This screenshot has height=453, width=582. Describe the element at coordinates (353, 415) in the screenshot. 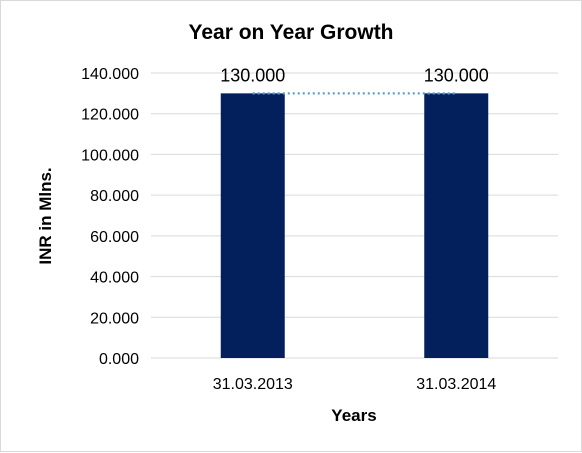

I see `x-axis-title: Years` at that location.